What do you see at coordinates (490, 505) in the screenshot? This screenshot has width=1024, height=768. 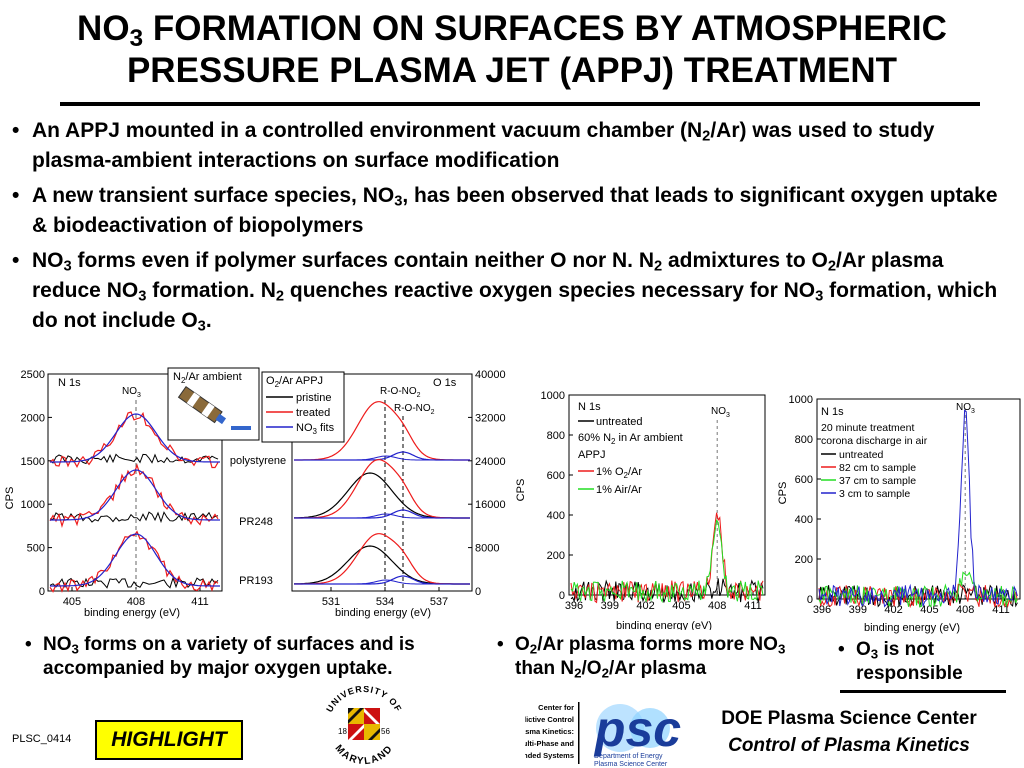 I see `y-tick-label: 16000` at bounding box center [490, 505].